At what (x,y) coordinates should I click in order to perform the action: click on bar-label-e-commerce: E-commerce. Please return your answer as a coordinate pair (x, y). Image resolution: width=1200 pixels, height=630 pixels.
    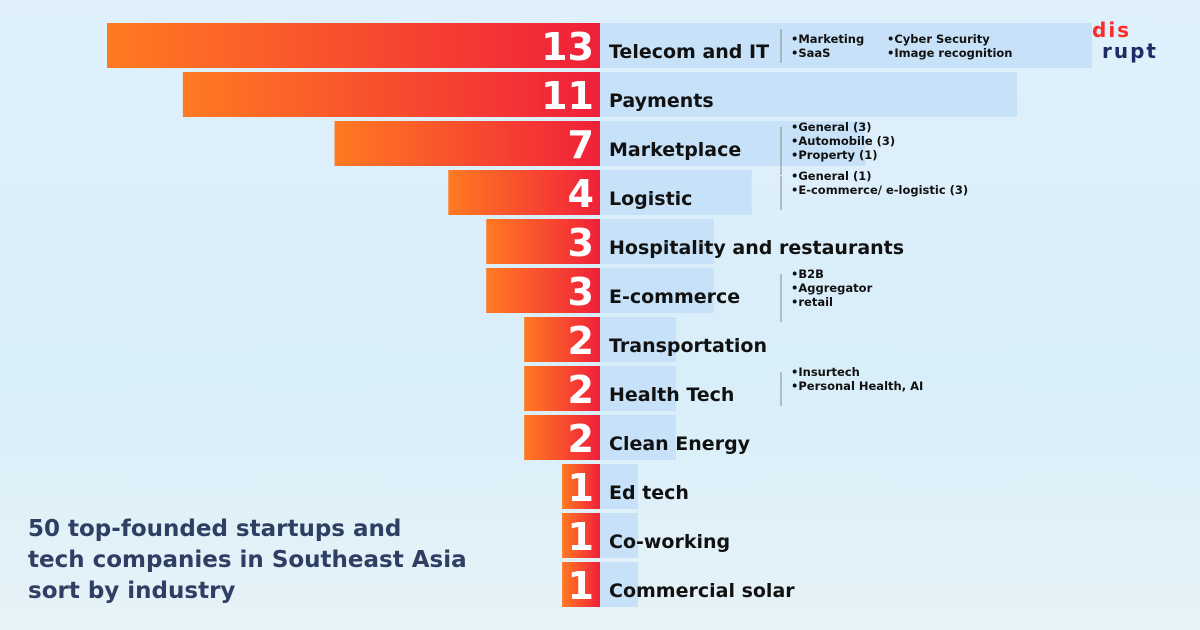
    Looking at the image, I should click on (674, 297).